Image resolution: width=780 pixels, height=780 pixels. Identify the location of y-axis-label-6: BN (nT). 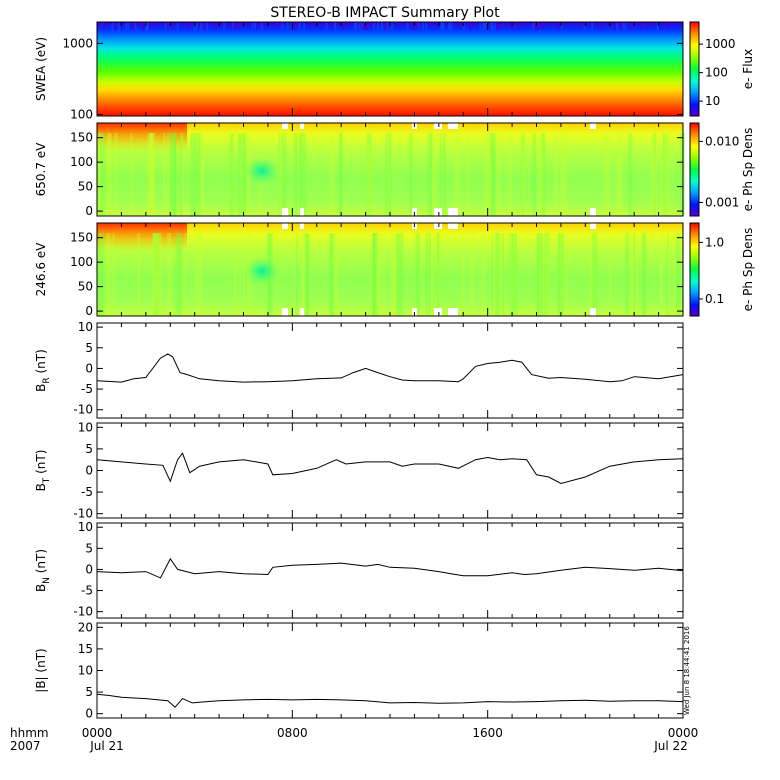
(43, 570).